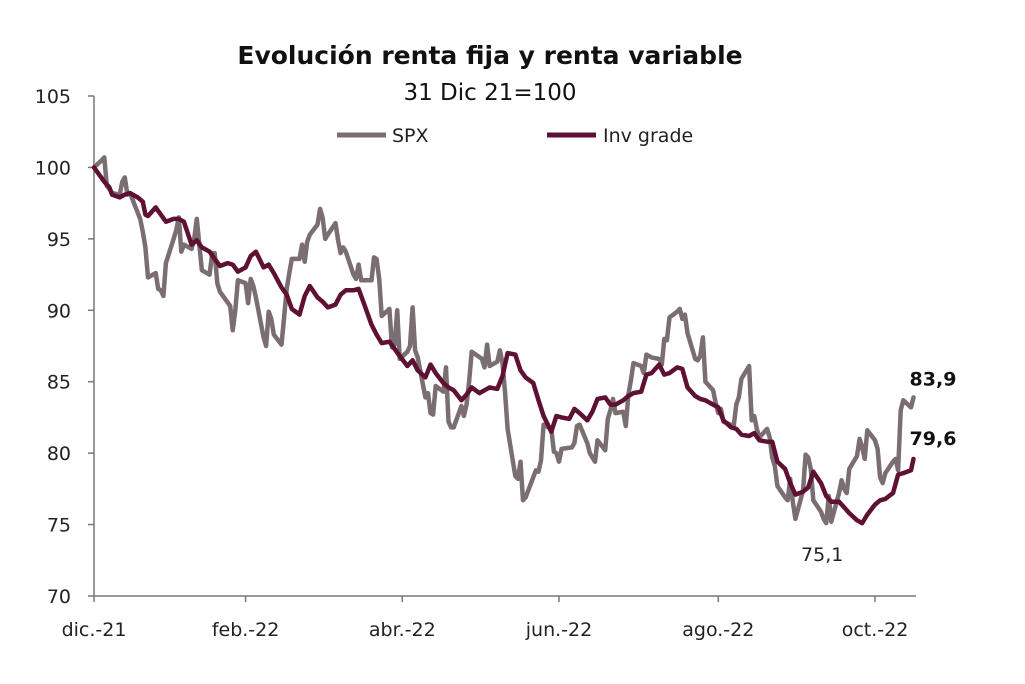  I want to click on annotation-label: 79,6, so click(933, 439).